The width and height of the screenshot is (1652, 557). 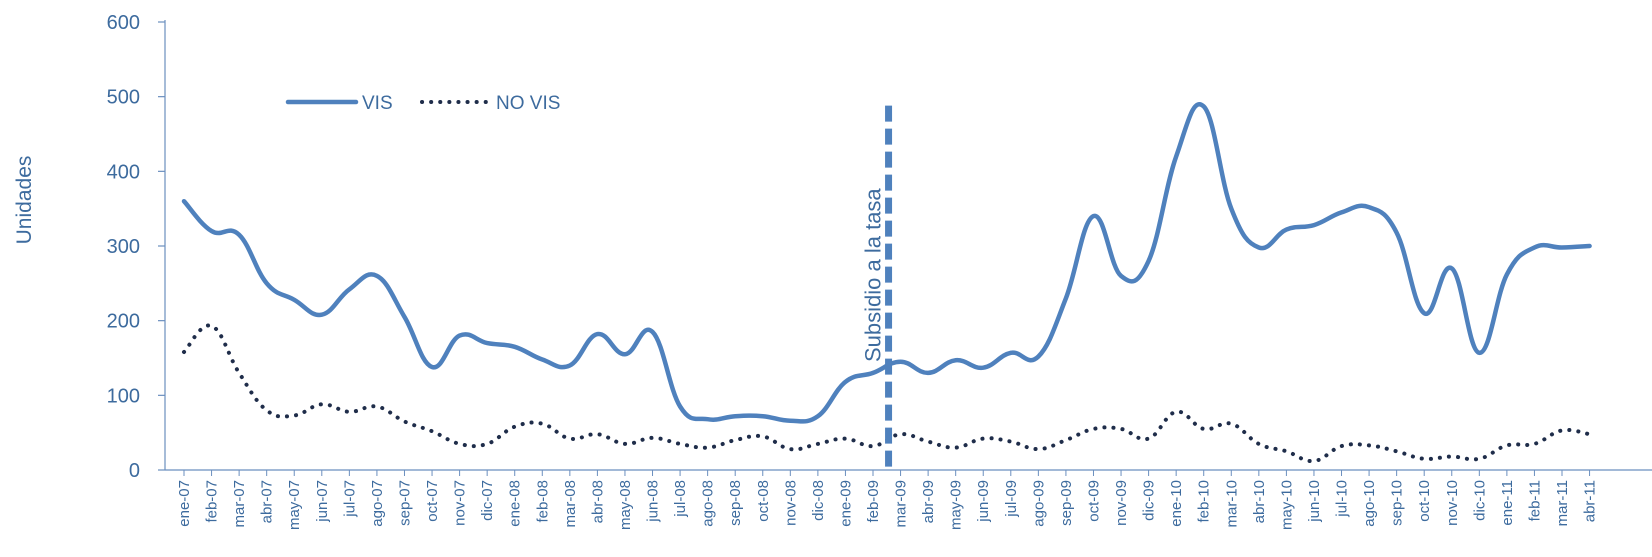 What do you see at coordinates (123, 23) in the screenshot?
I see `y-tick-label: 600` at bounding box center [123, 23].